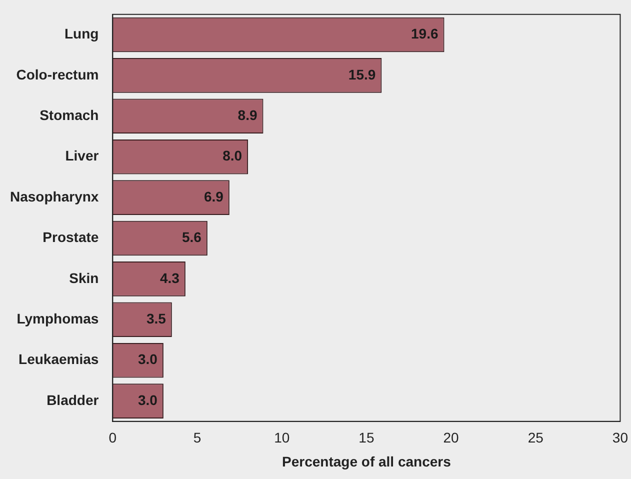  I want to click on x-tick-label: 10, so click(282, 438).